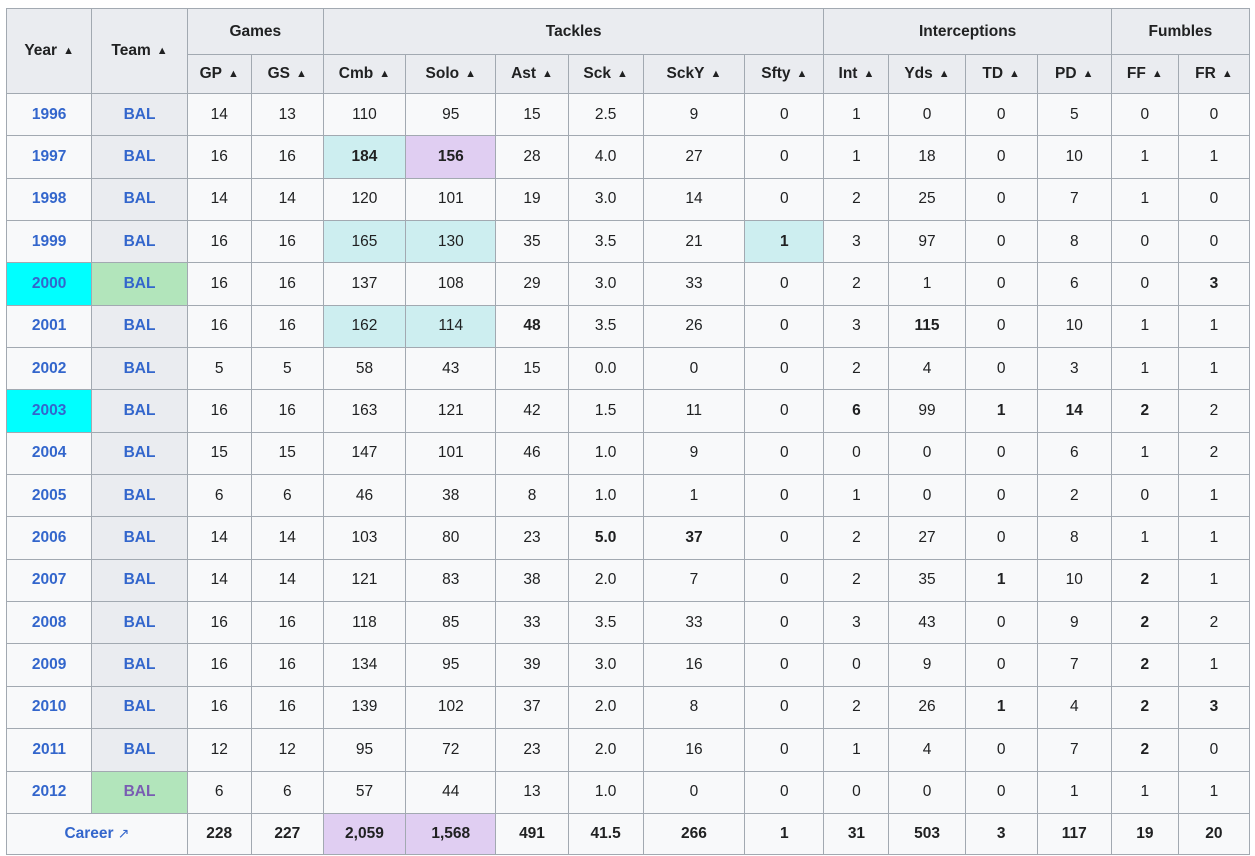  I want to click on external-link-icon: ↗, so click(123, 833).